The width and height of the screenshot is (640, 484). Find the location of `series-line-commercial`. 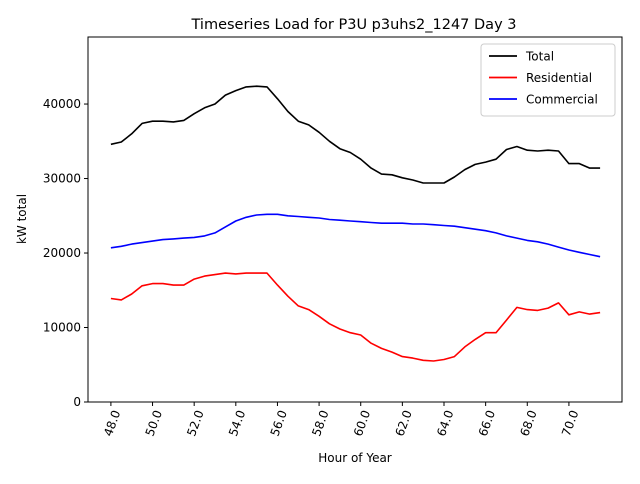

series-line-commercial is located at coordinates (355, 235).